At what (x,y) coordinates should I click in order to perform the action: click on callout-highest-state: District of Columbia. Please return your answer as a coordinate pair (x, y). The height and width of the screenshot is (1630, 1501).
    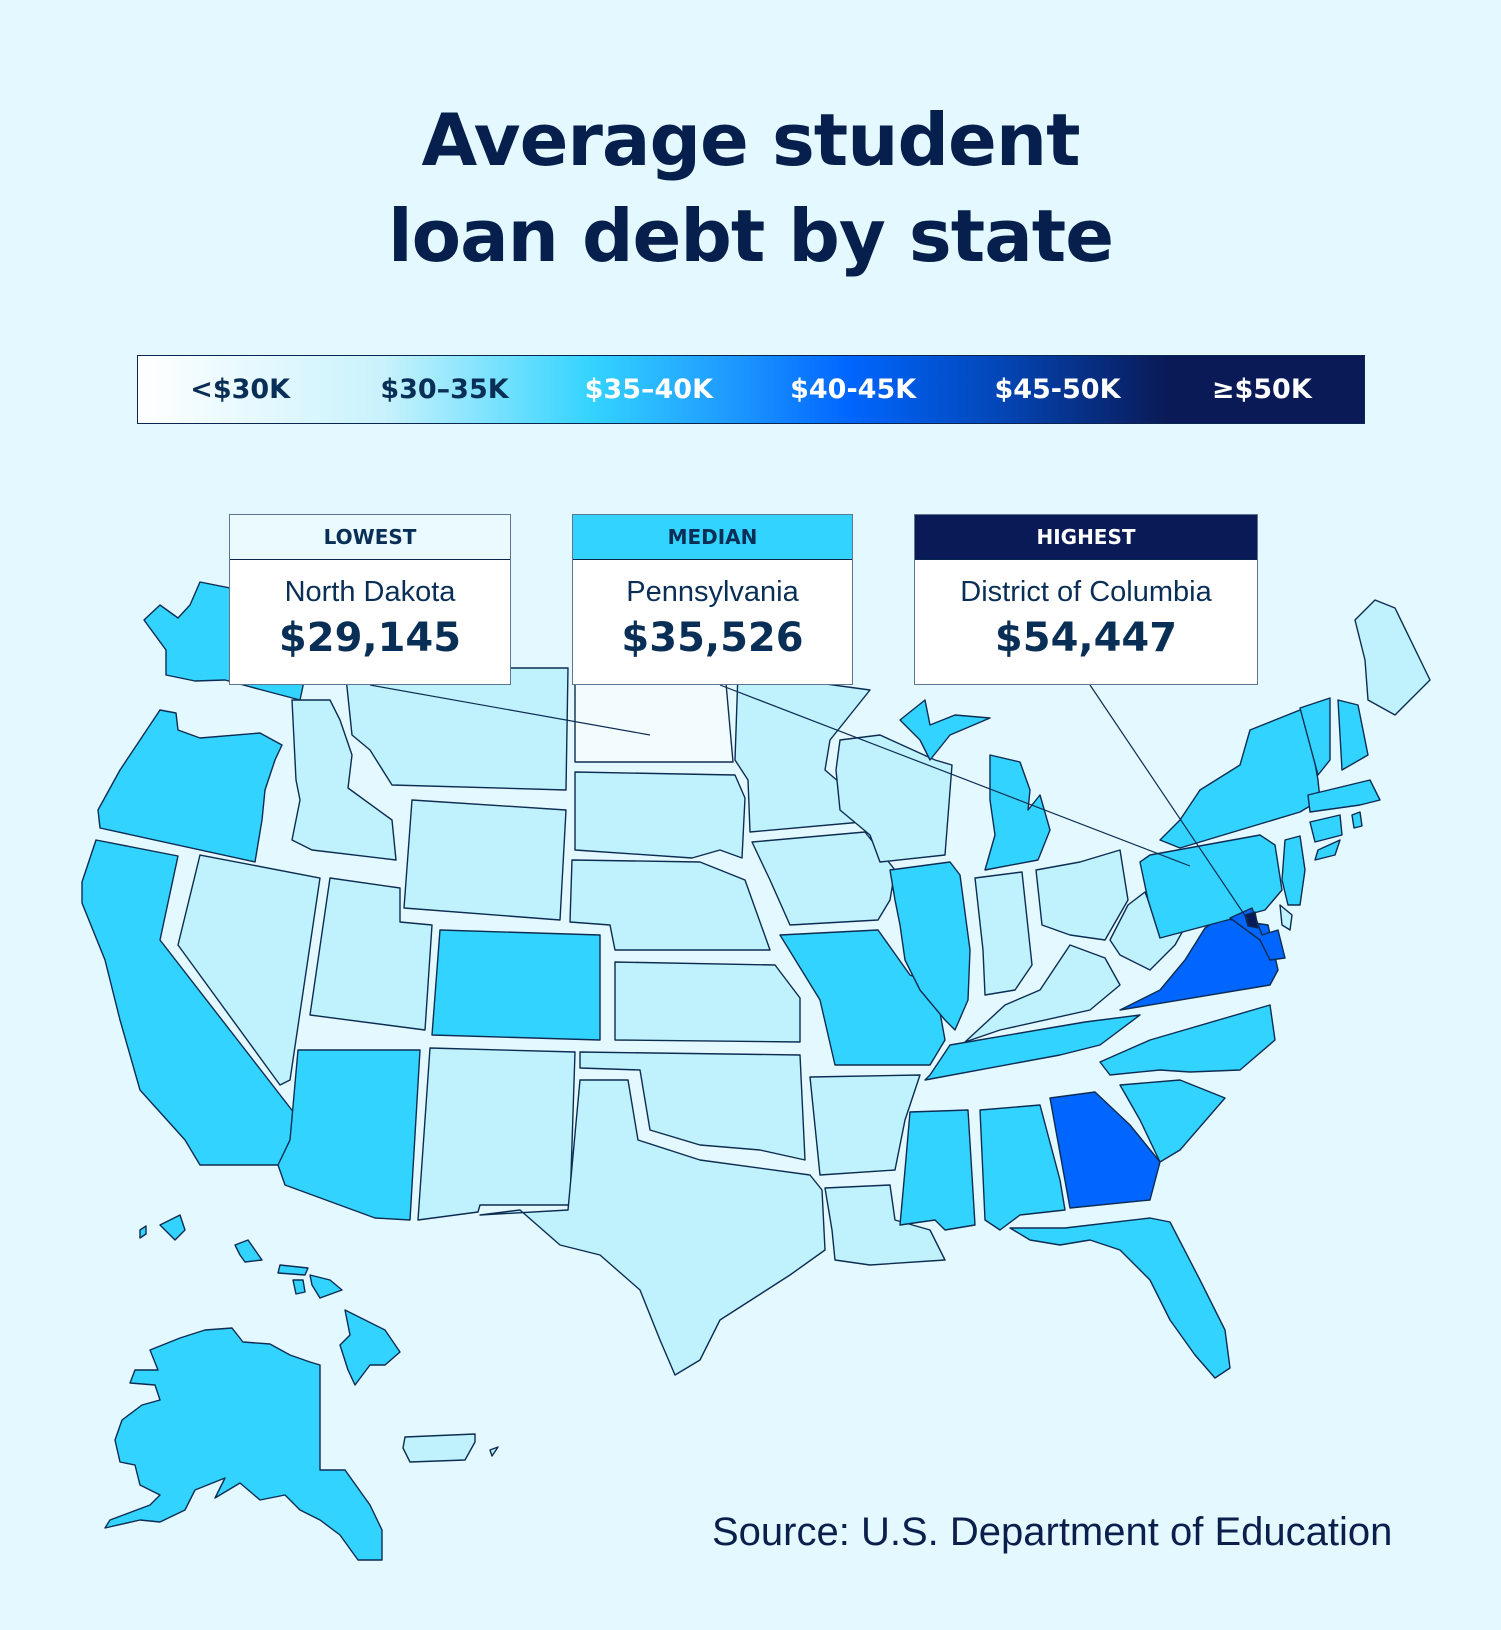
    Looking at the image, I should click on (1086, 592).